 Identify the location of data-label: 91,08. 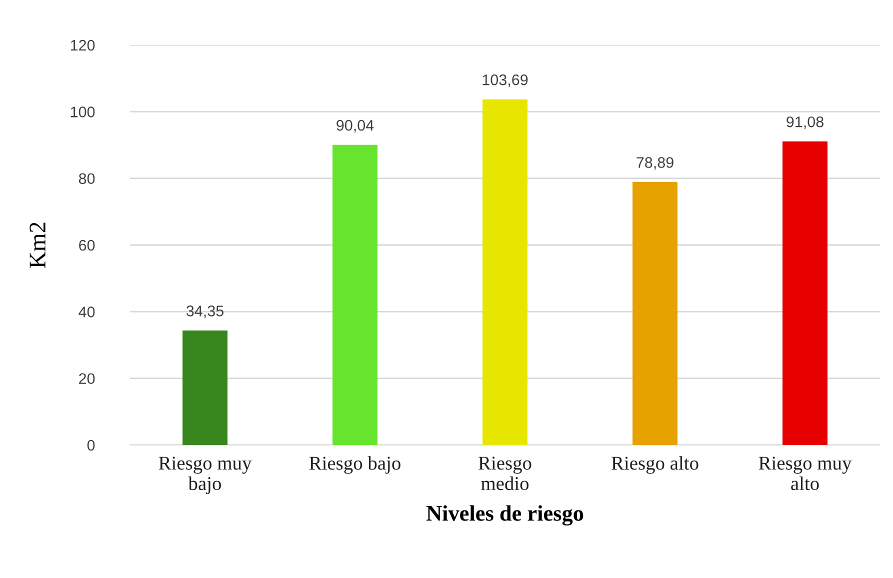
(805, 123).